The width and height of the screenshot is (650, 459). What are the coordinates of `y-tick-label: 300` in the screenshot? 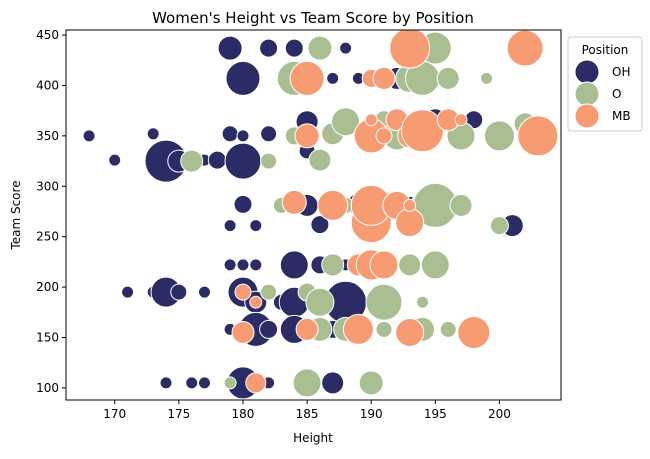 It's located at (47, 186).